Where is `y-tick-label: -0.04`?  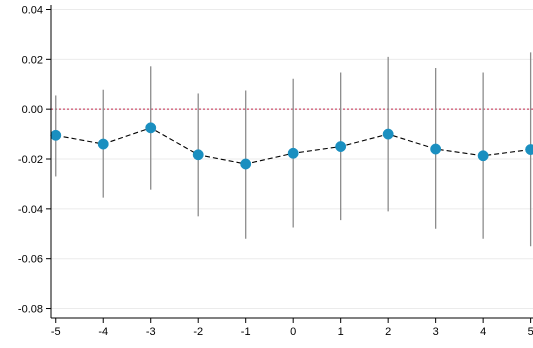 y-tick-label: -0.04 is located at coordinates (30, 210).